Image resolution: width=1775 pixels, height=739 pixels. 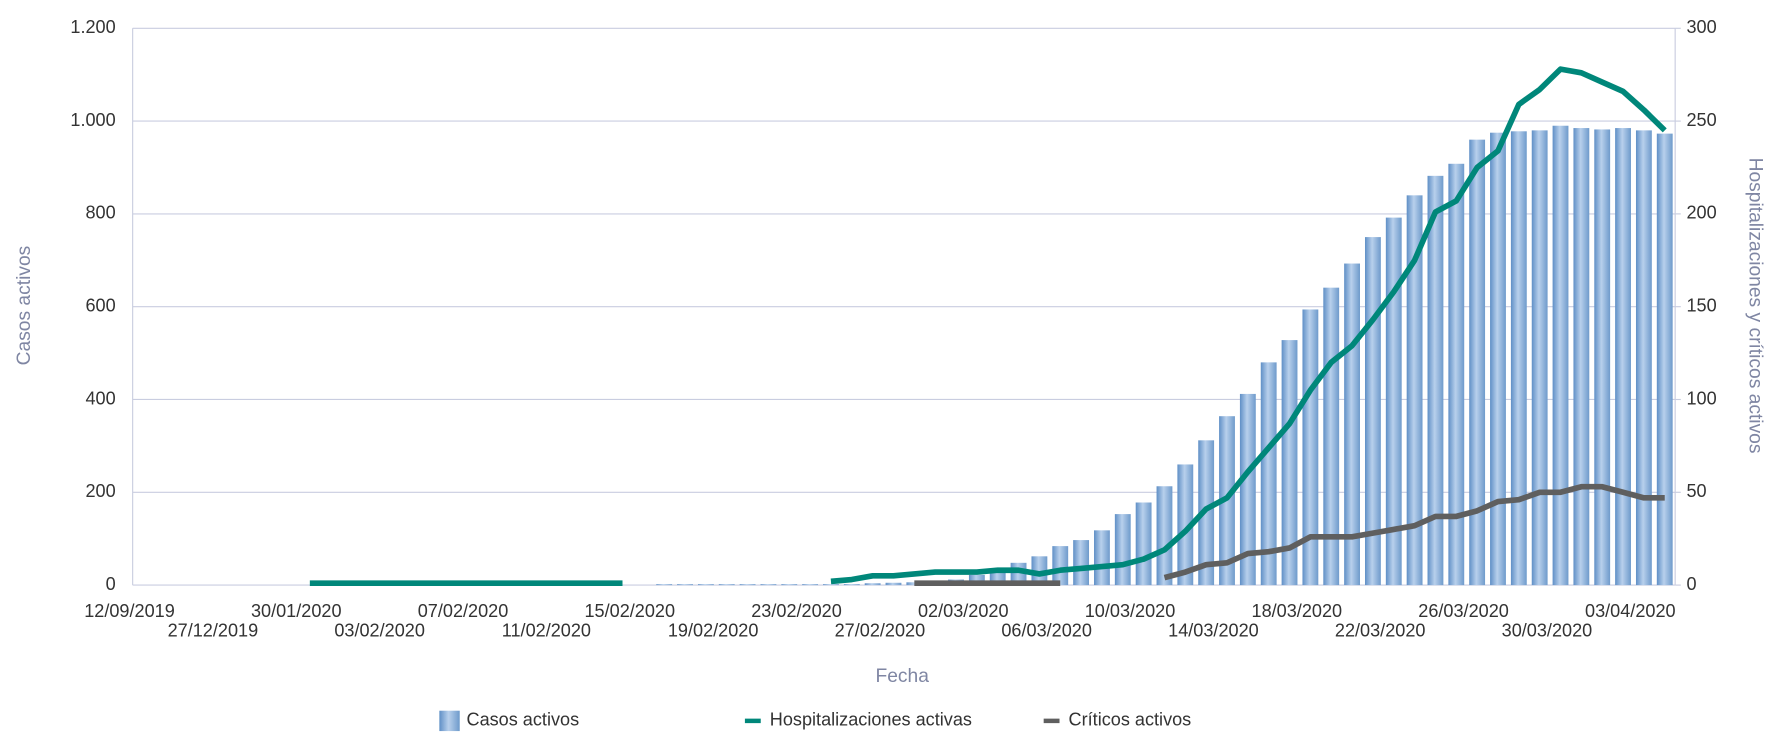 What do you see at coordinates (1701, 120) in the screenshot?
I see `y2-tick-label: 250` at bounding box center [1701, 120].